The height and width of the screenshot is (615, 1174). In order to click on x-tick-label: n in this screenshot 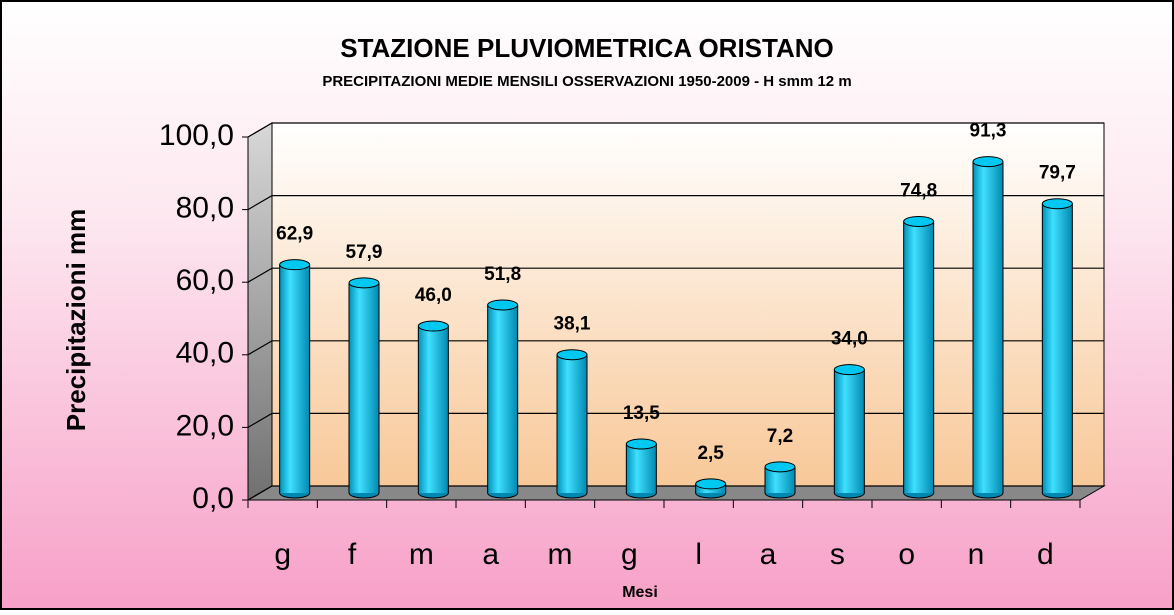, I will do `click(976, 554)`.